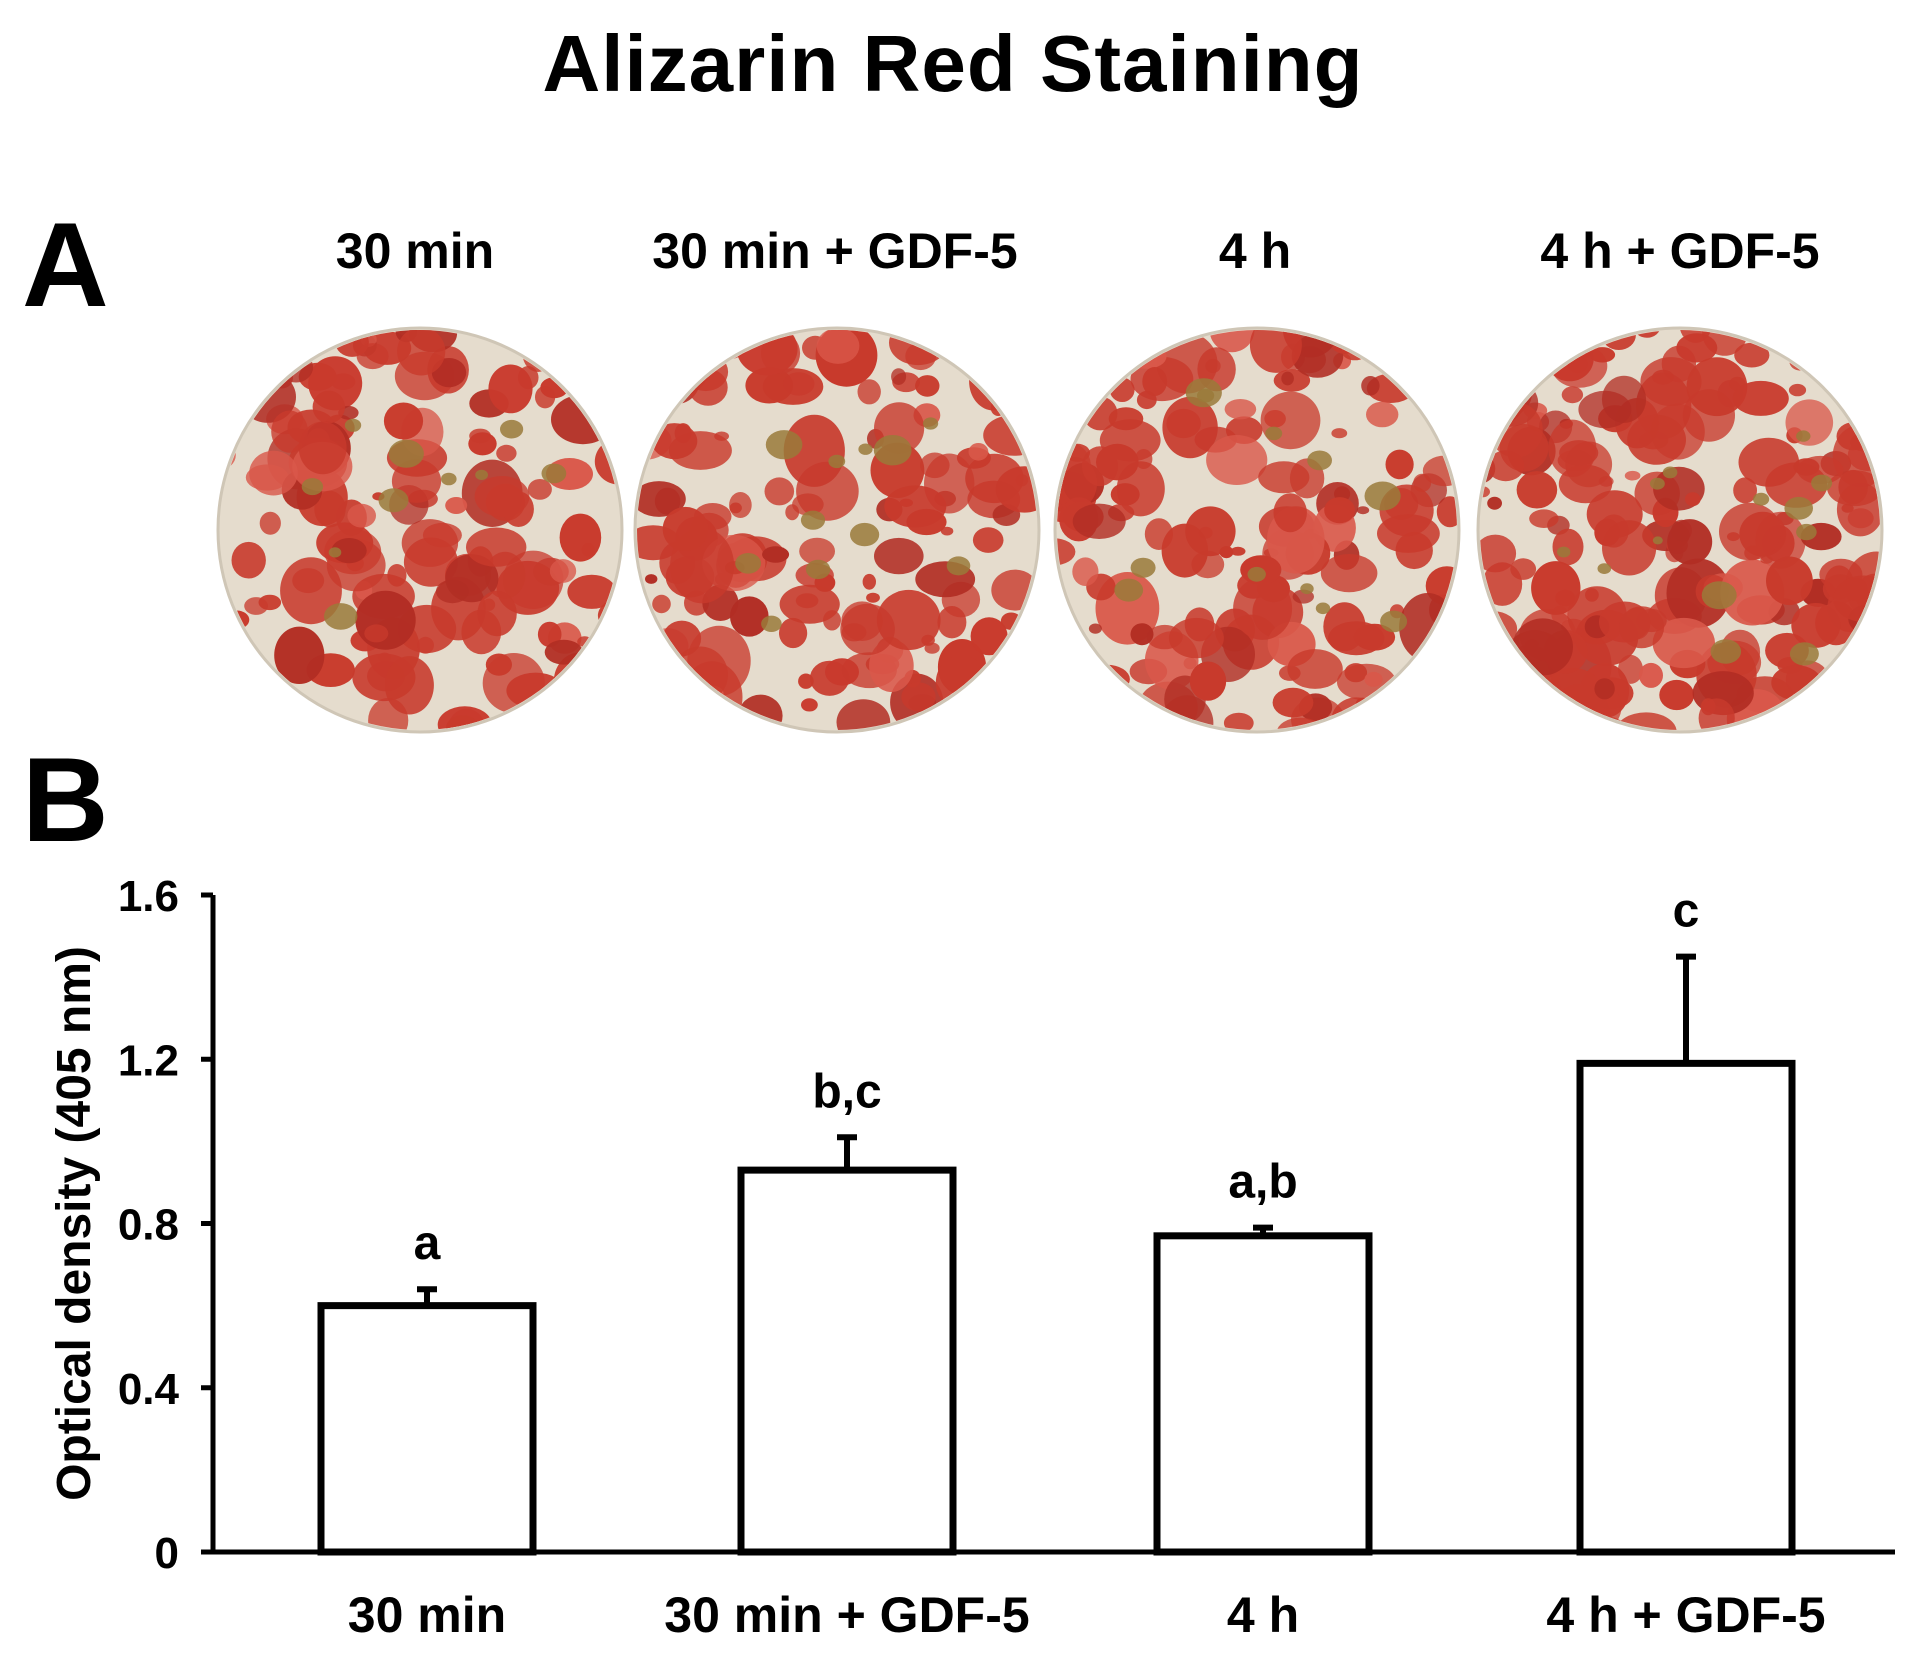 The image size is (1906, 1655). What do you see at coordinates (167, 1553) in the screenshot?
I see `y-tick-label: 0` at bounding box center [167, 1553].